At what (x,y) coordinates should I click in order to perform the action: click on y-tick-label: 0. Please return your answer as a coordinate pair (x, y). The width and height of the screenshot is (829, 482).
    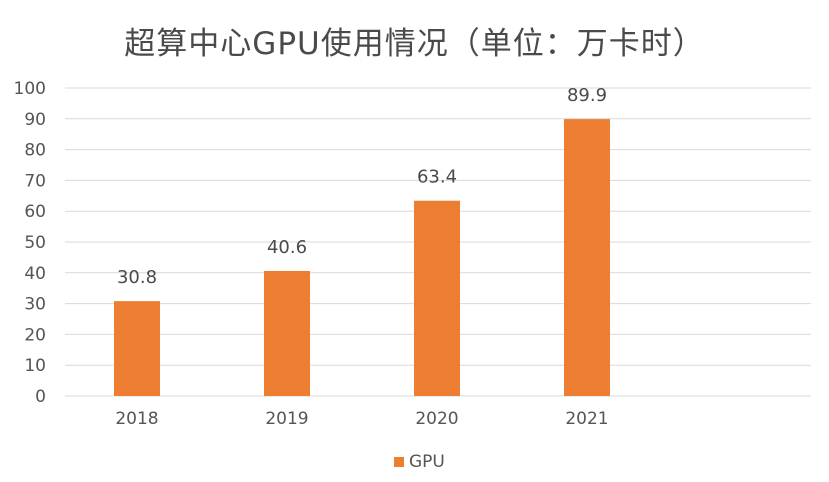
    Looking at the image, I should click on (40, 397).